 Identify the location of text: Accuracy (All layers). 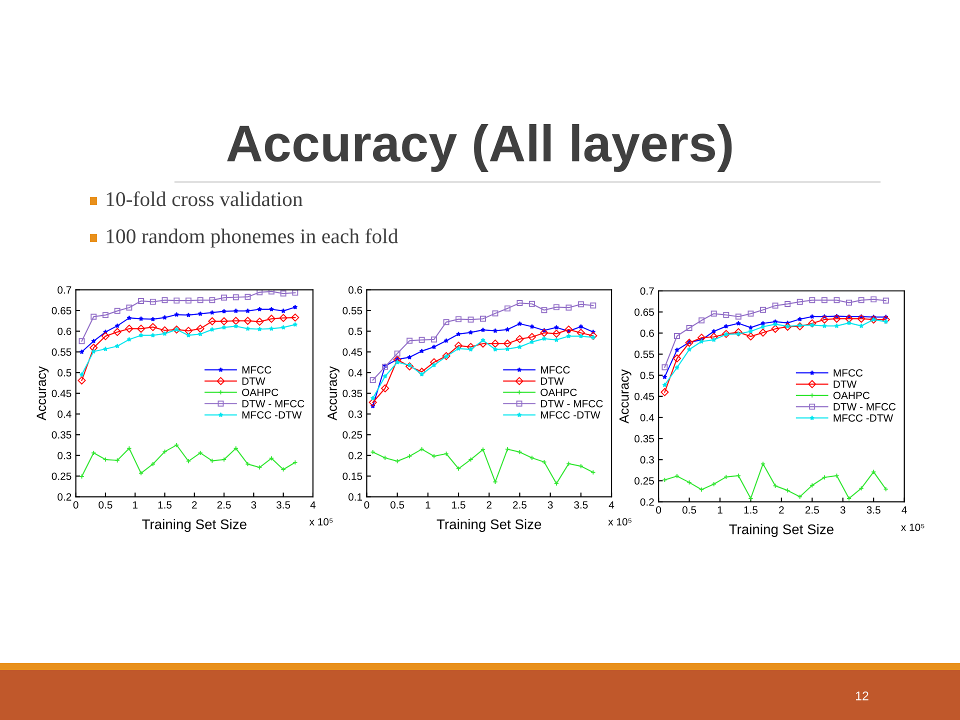
(479, 148).